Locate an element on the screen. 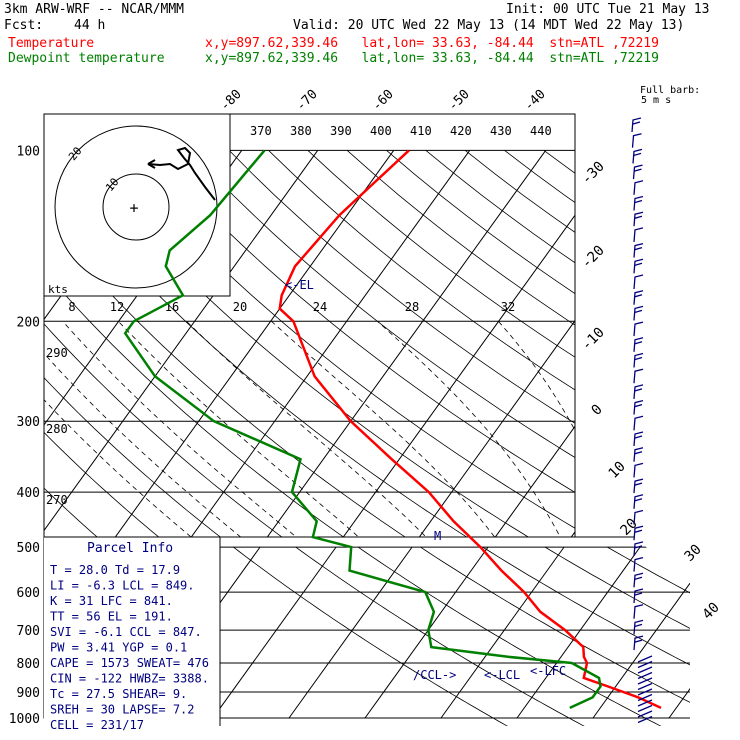  lfc-marker: <-LFC is located at coordinates (548, 671).